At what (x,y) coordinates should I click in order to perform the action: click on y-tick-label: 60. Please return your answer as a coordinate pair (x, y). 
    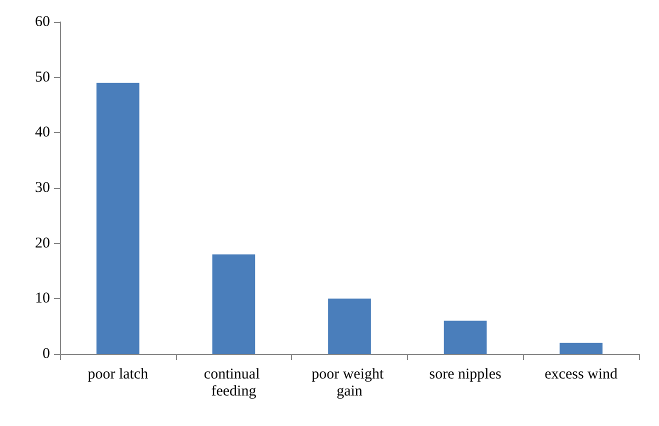
    Looking at the image, I should click on (42, 22).